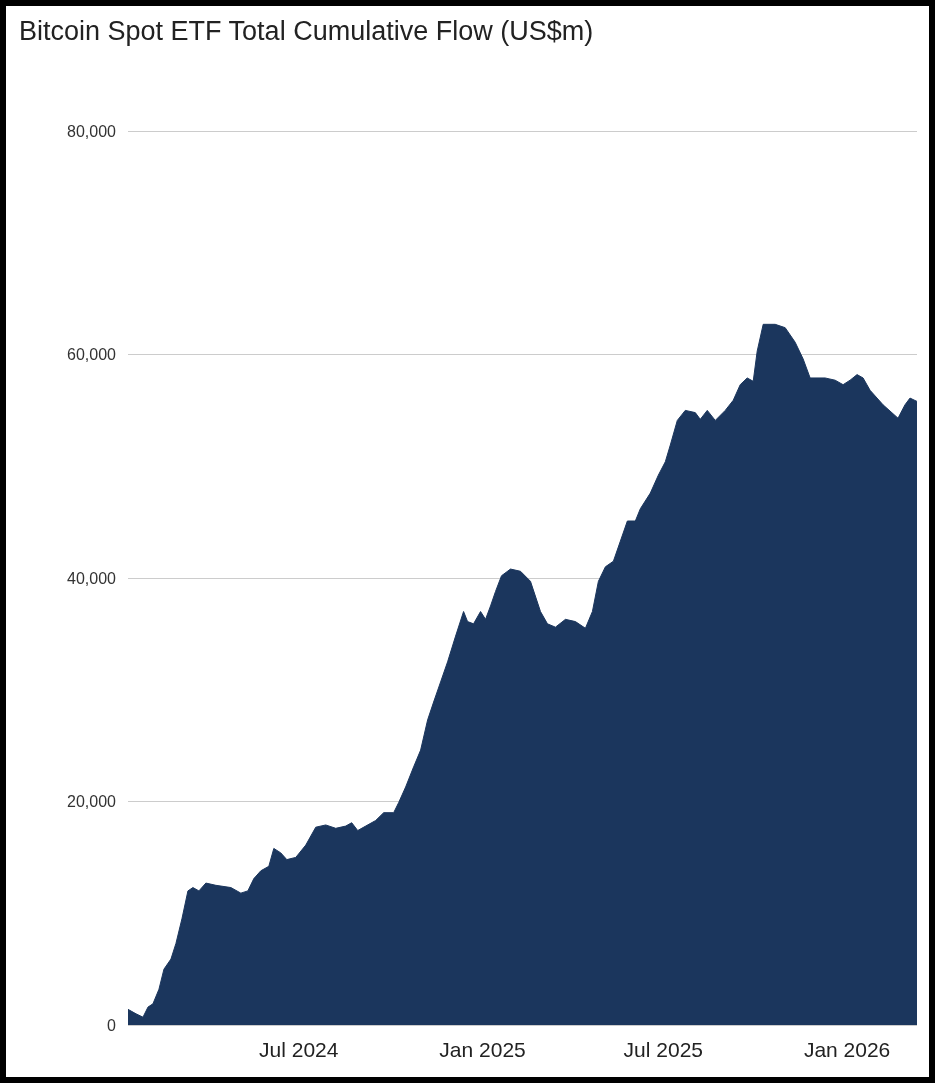 This screenshot has width=935, height=1083. Describe the element at coordinates (112, 1025) in the screenshot. I see `y-tick-label: 0` at that location.